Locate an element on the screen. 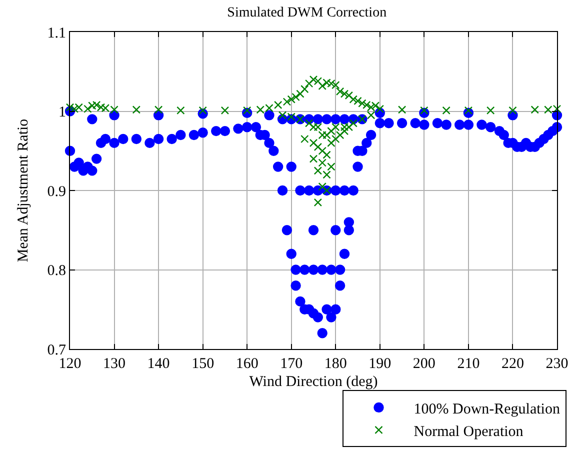 The height and width of the screenshot is (459, 579). y-tick-label: 1 is located at coordinates (62, 112).